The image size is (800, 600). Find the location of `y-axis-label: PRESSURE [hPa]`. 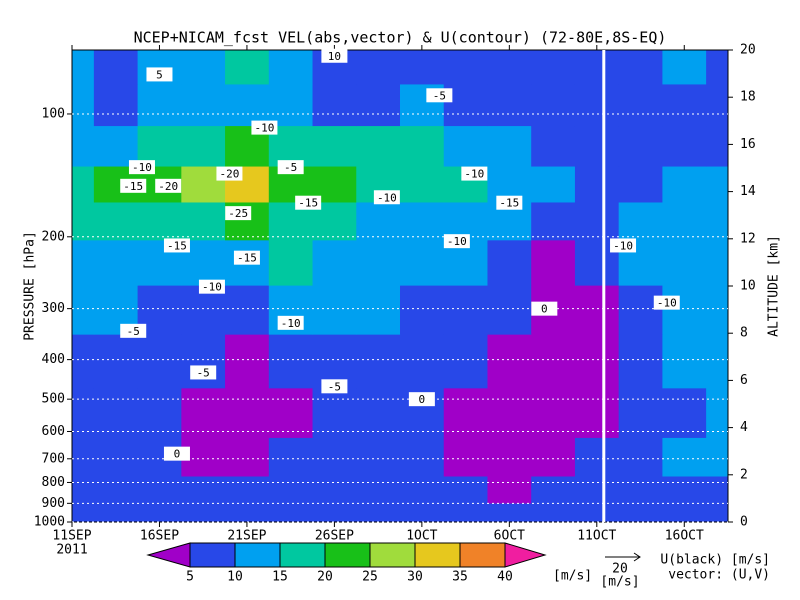

y-axis-label: PRESSURE [hPa] is located at coordinates (30, 286).